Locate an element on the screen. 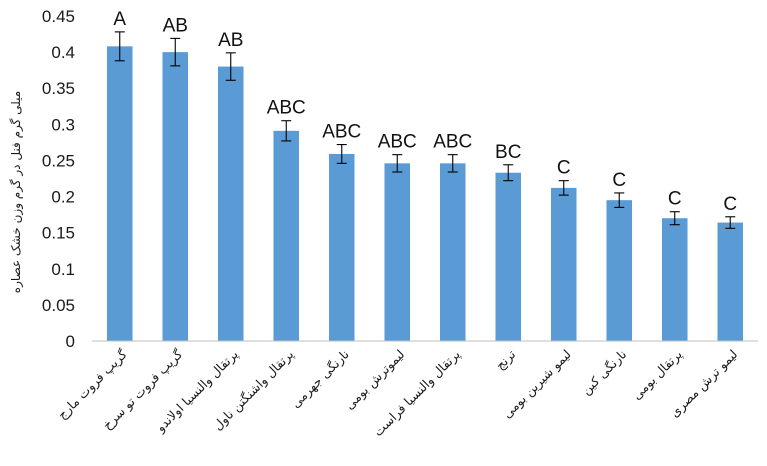 The width and height of the screenshot is (767, 466). y-tick-label: 0.45 is located at coordinates (58, 16).